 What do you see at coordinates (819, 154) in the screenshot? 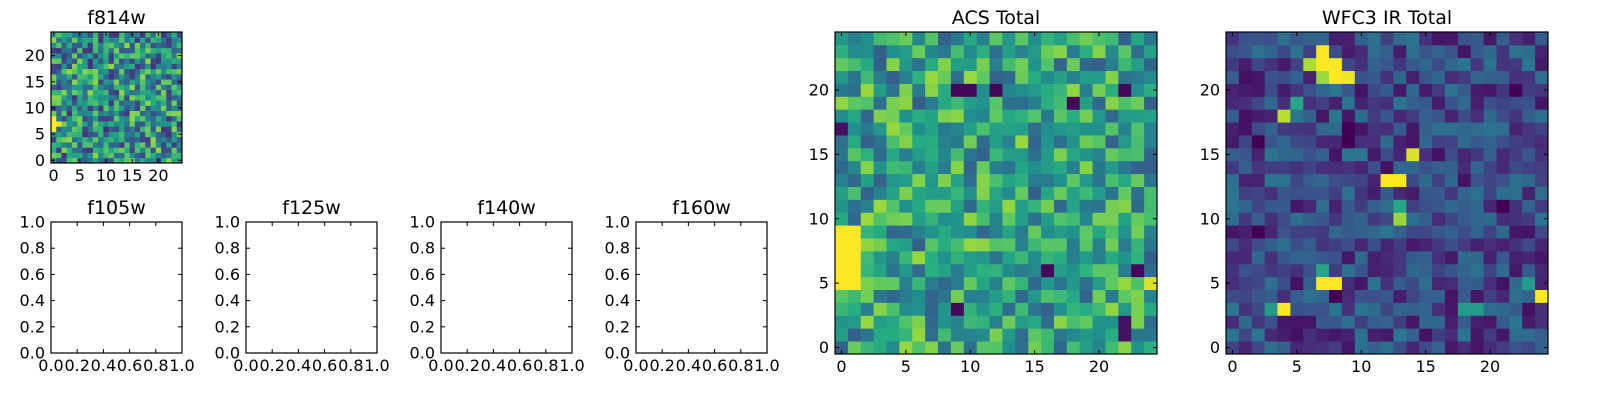
I see `y-tick-label: 15` at bounding box center [819, 154].